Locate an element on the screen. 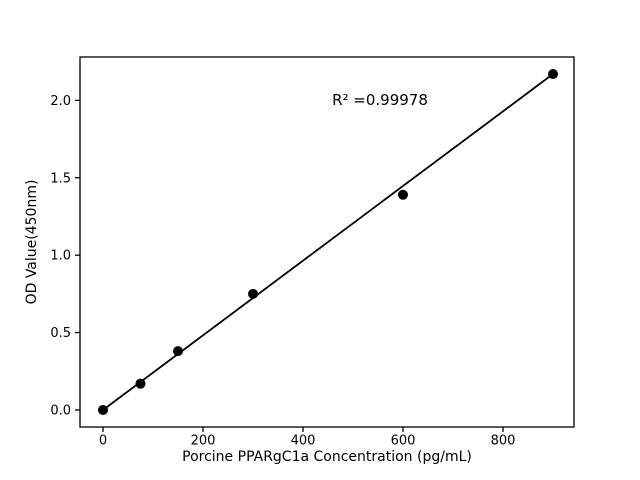 This screenshot has width=640, height=480. r-squared-annotation: R² =0.99978 is located at coordinates (380, 100).